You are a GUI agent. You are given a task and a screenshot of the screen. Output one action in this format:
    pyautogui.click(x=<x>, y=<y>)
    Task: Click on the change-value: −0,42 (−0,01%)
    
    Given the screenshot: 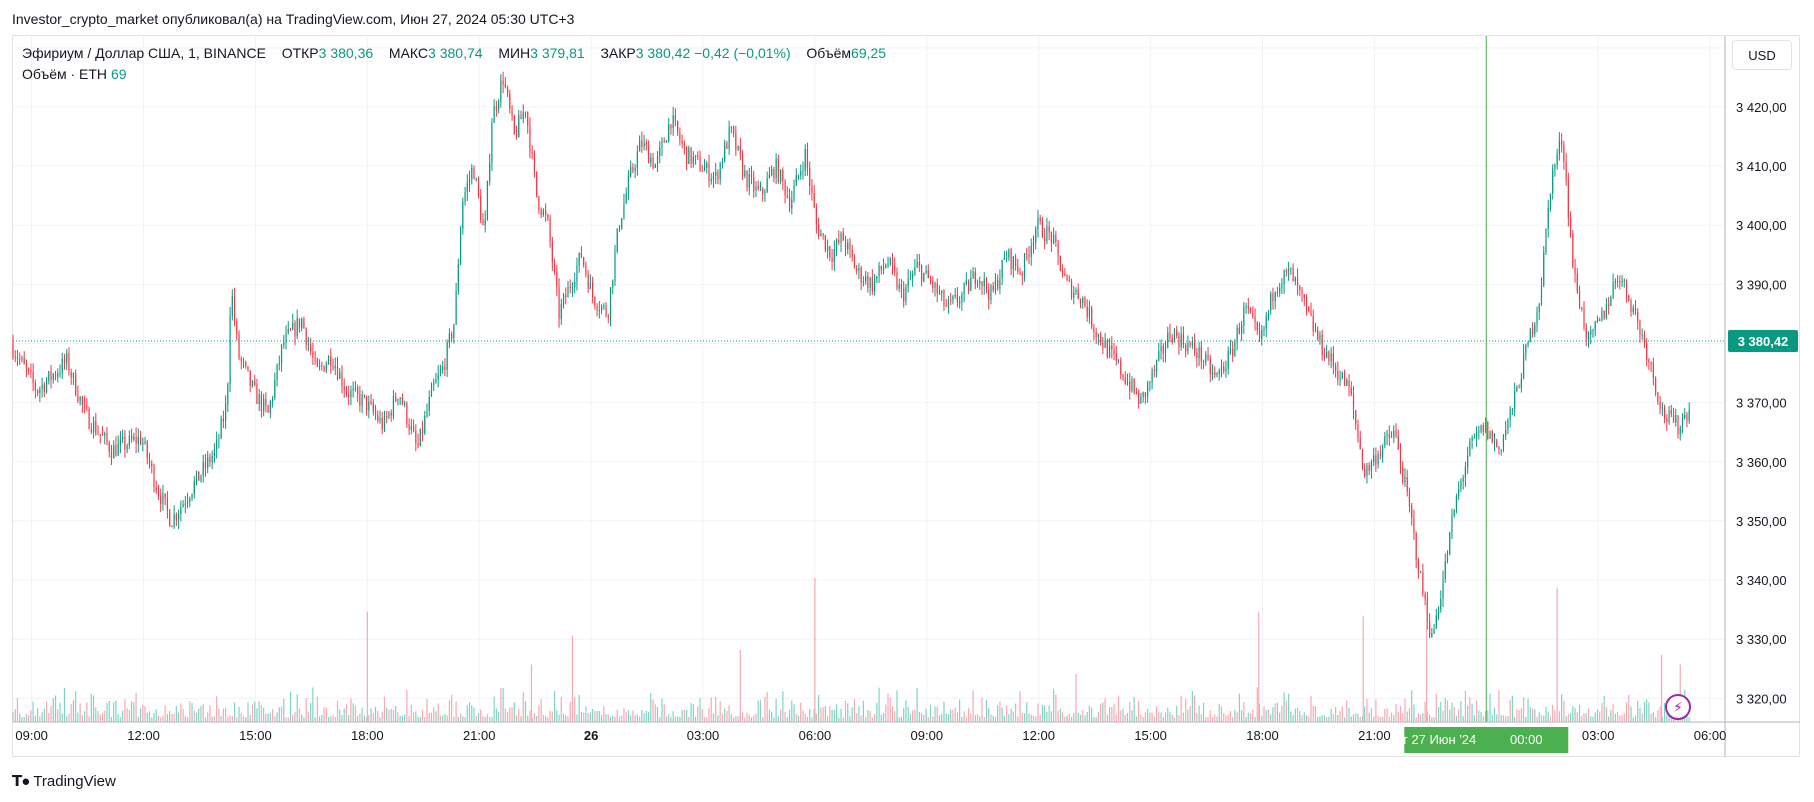 What is the action you would take?
    pyautogui.click(x=742, y=53)
    